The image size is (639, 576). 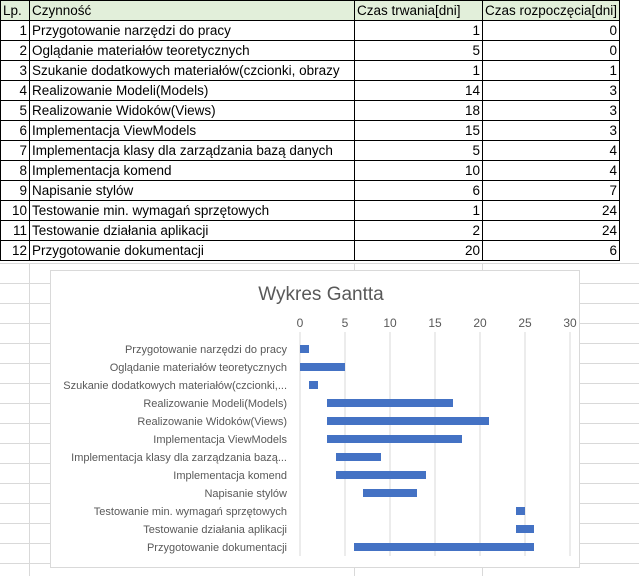 I want to click on cell-lp: 6, so click(x=15, y=130).